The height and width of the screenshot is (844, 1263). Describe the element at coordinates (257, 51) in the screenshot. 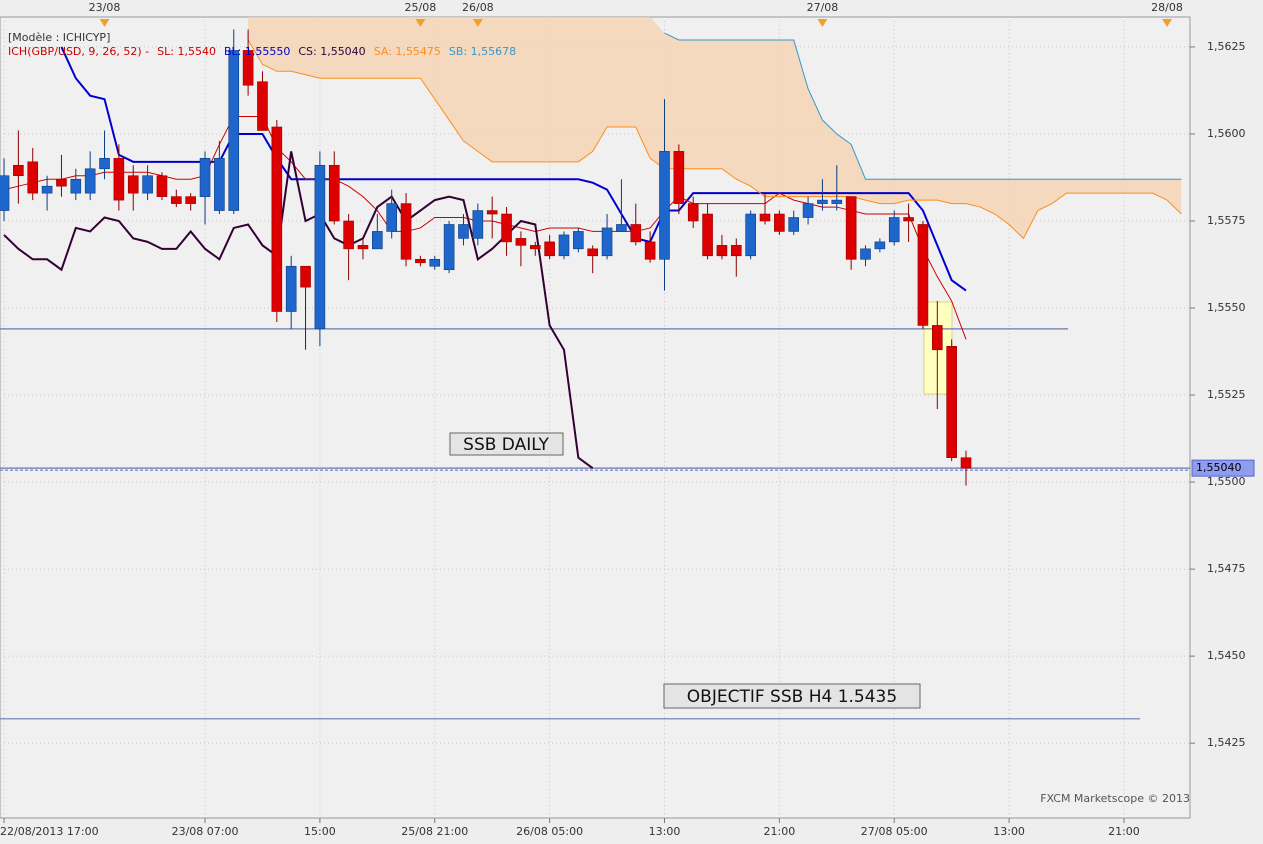

I see `legend-item: BL: 1,55550` at that location.